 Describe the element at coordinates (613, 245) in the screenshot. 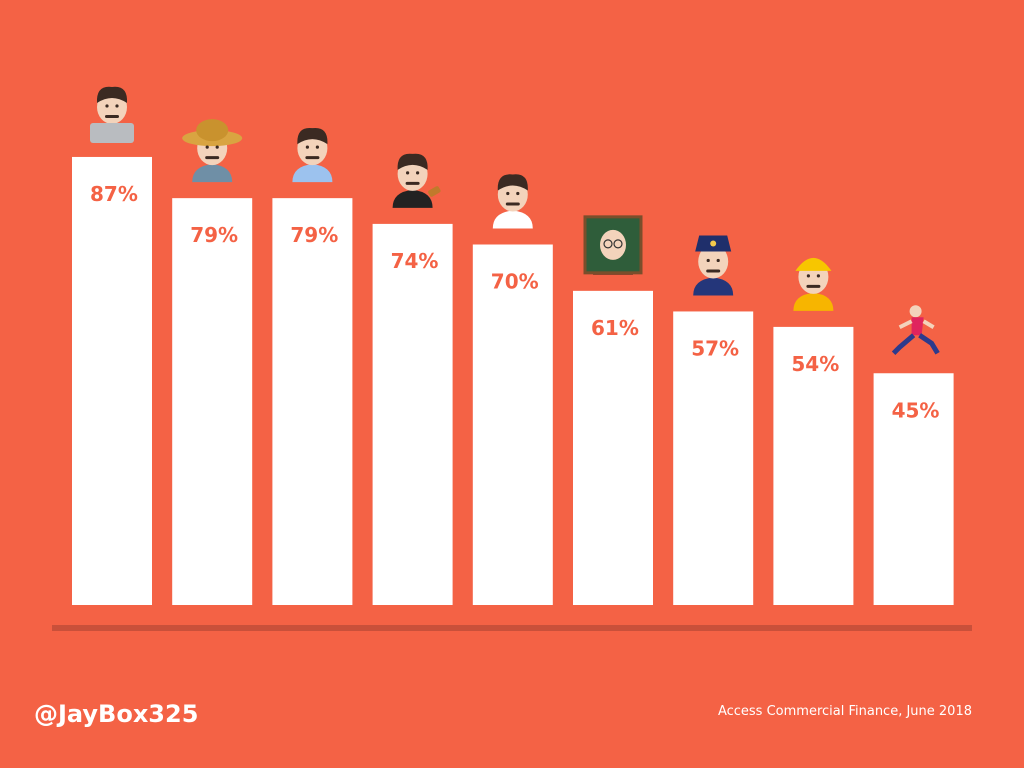

I see `man-teacher-icon` at that location.